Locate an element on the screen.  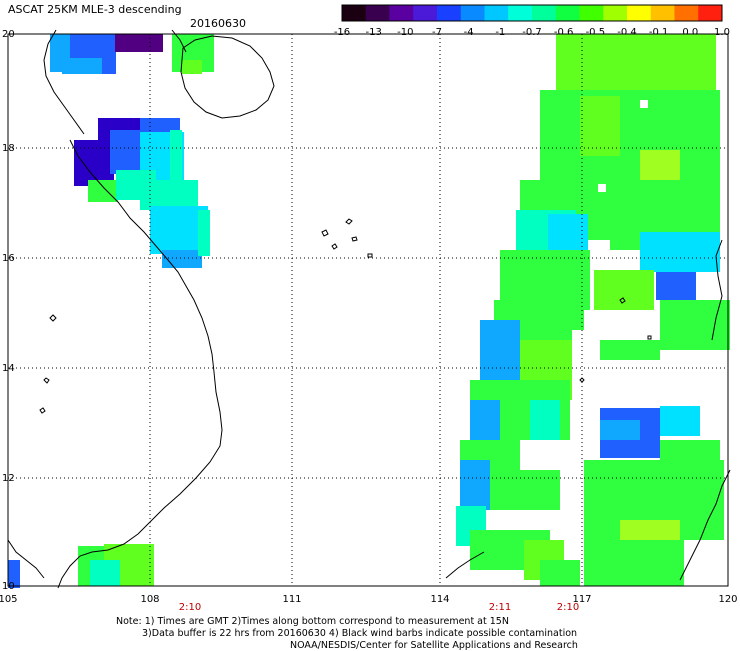
latitude-label: 20 is located at coordinates (8, 34).